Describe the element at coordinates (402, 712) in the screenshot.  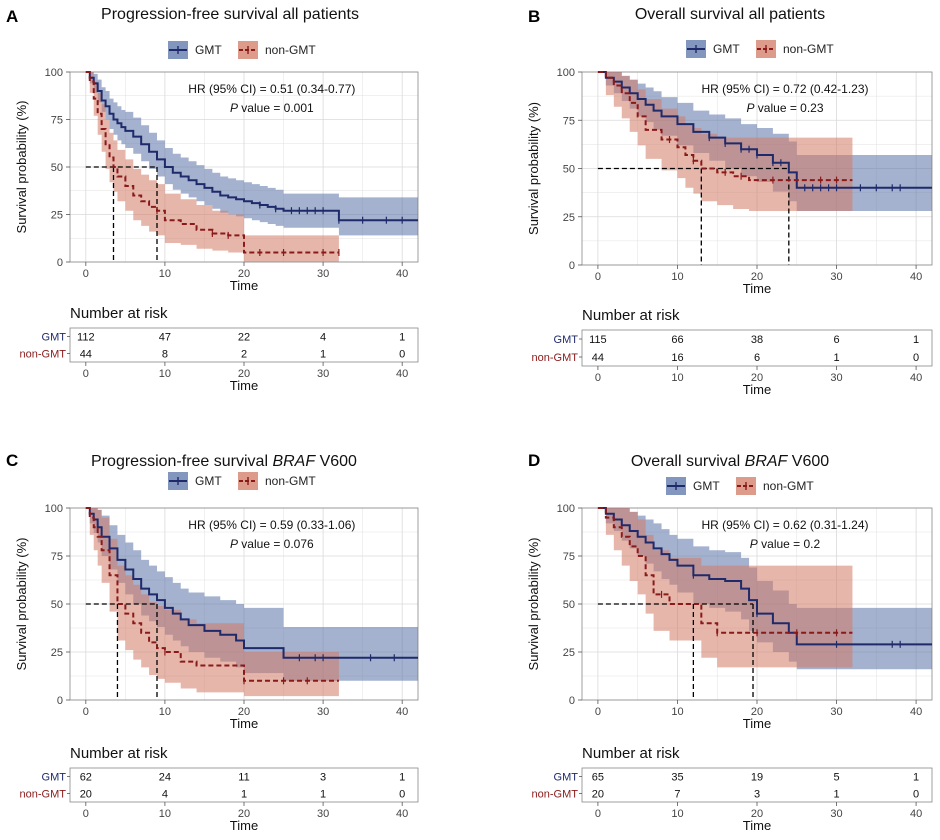
I see `x-tick-label: 40` at that location.